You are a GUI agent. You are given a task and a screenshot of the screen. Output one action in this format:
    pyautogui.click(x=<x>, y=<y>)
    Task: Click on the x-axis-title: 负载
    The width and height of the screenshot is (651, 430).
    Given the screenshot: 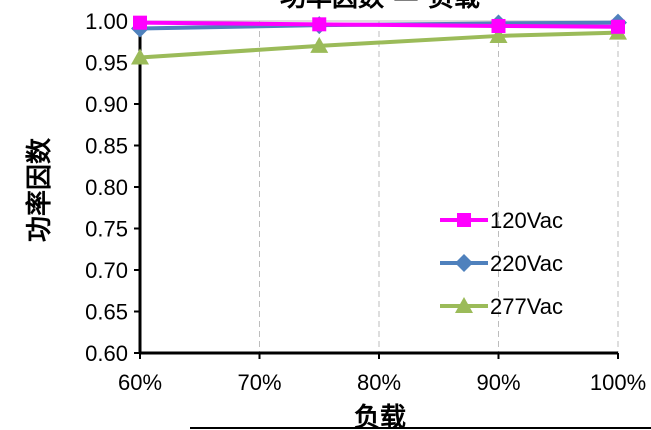 What is the action you would take?
    pyautogui.click(x=380, y=416)
    